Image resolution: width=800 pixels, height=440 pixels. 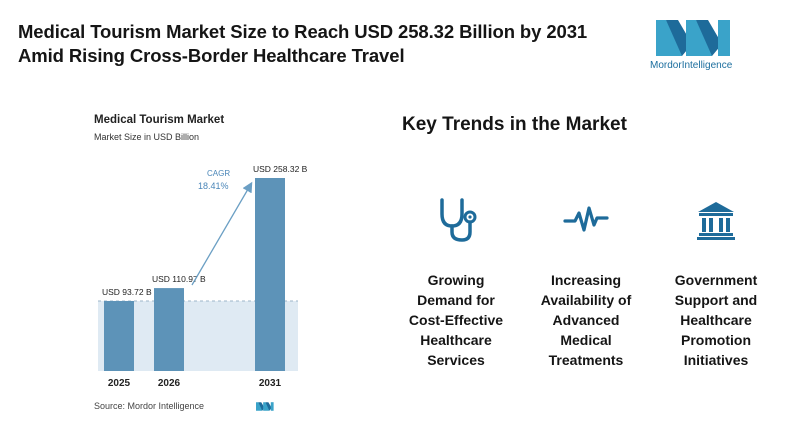 I want to click on heartbeat-icon, so click(x=586, y=219).